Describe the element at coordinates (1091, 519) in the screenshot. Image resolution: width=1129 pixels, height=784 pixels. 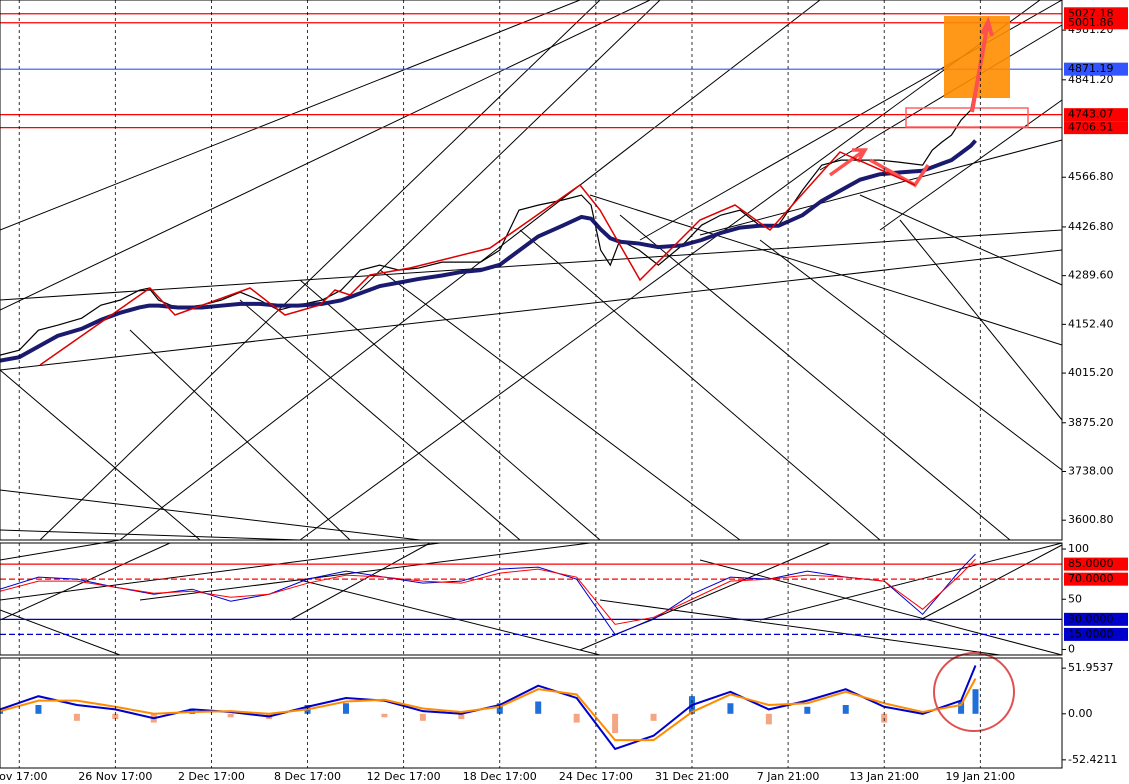
I see `y-tick-label: 3600.80` at that location.